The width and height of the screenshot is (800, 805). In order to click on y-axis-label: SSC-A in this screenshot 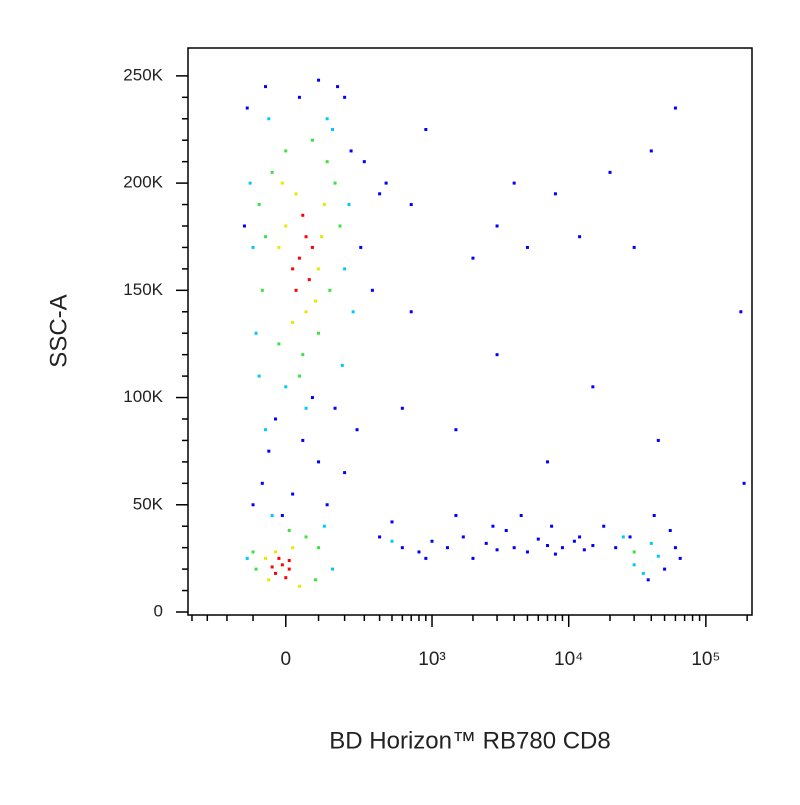, I will do `click(58, 330)`.